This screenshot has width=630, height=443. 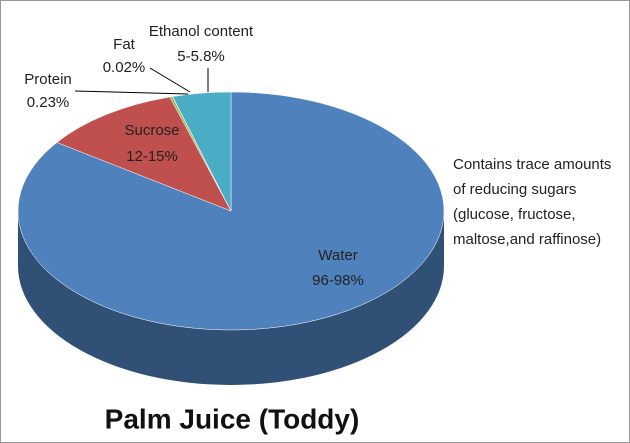 I want to click on slice-value-label: 12-15%, so click(x=152, y=156).